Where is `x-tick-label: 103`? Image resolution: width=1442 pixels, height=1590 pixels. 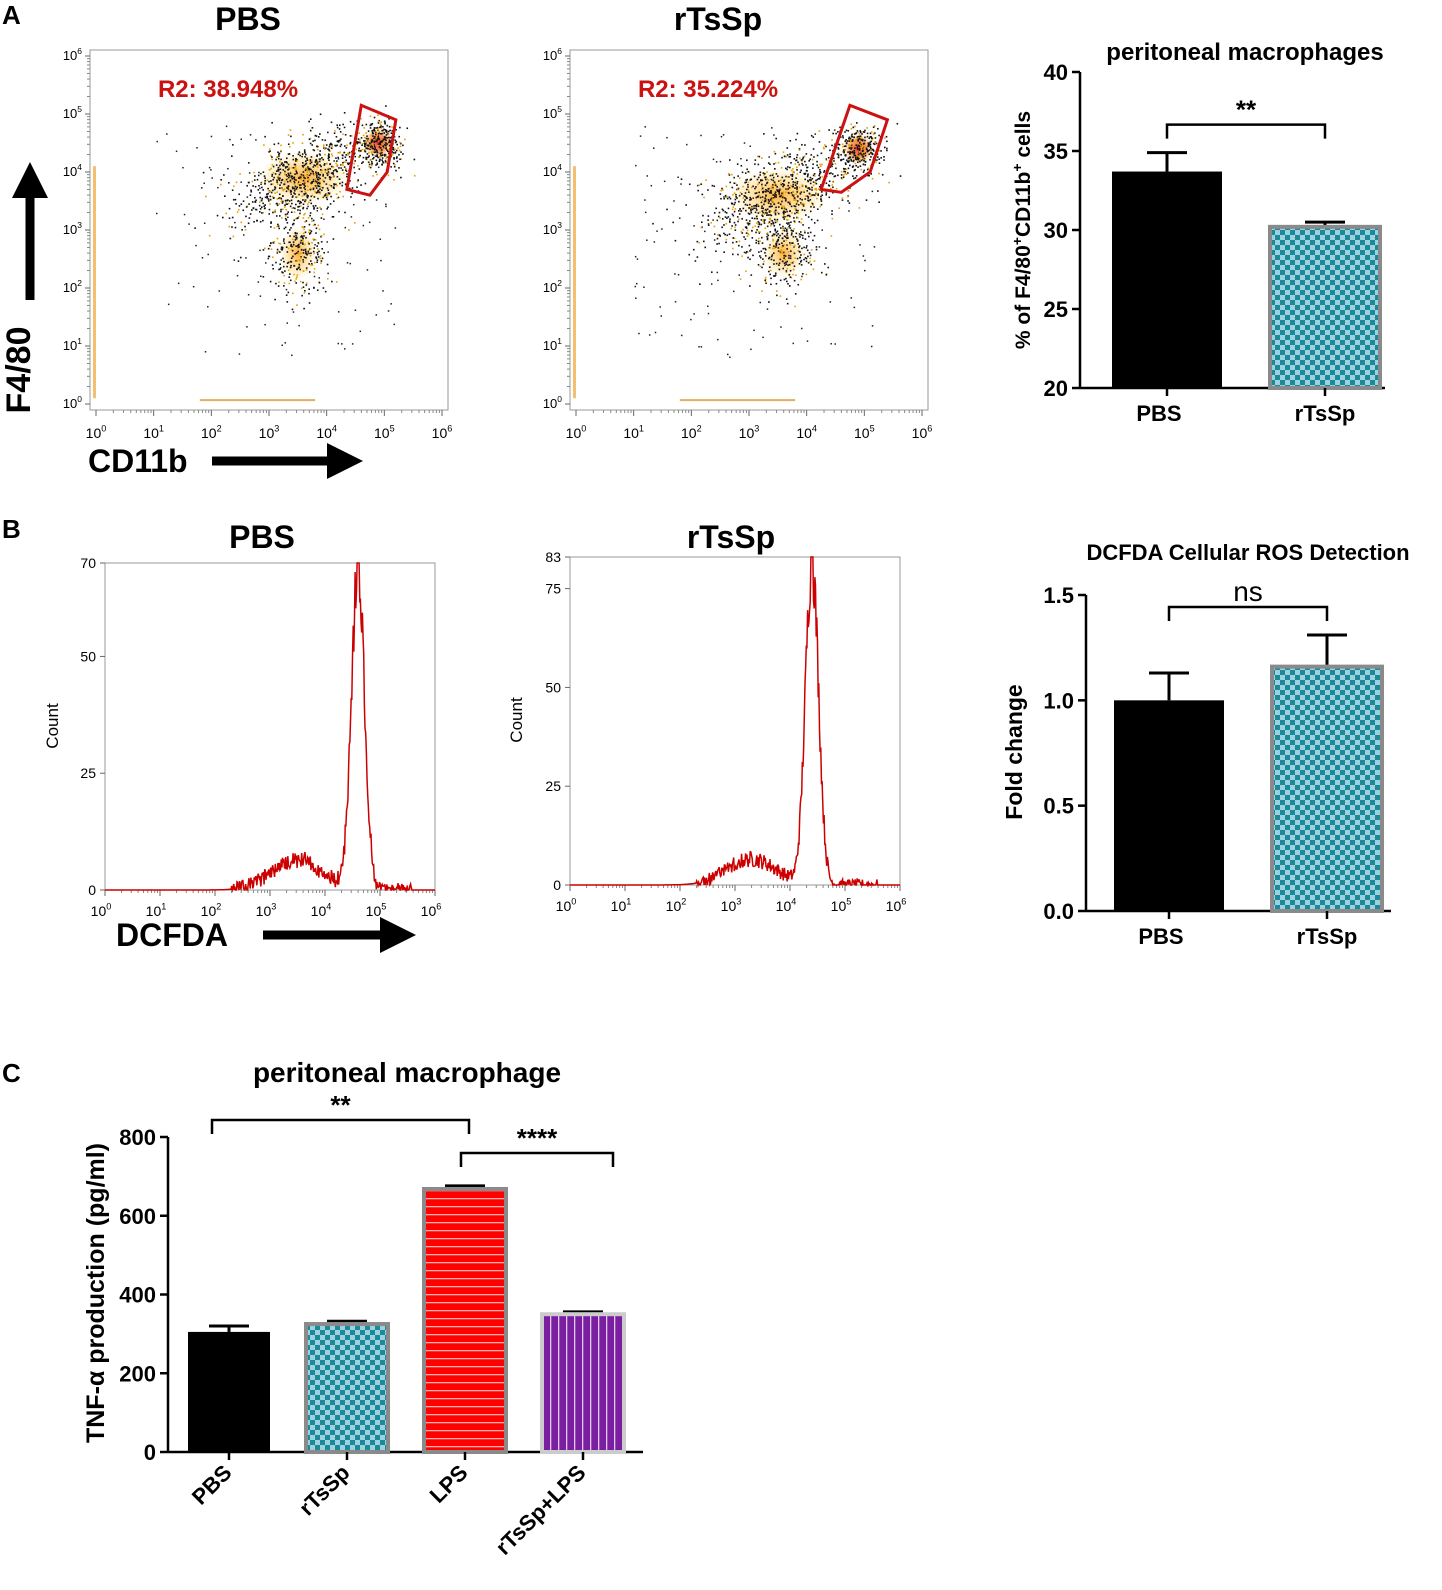 x-tick-label: 103 is located at coordinates (731, 905).